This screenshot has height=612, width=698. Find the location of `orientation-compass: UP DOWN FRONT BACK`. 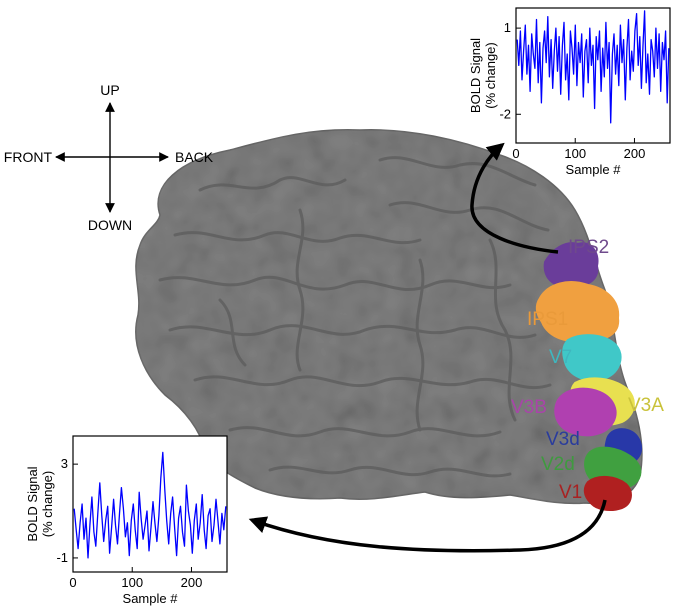

orientation-compass: UP DOWN FRONT BACK is located at coordinates (109, 157).